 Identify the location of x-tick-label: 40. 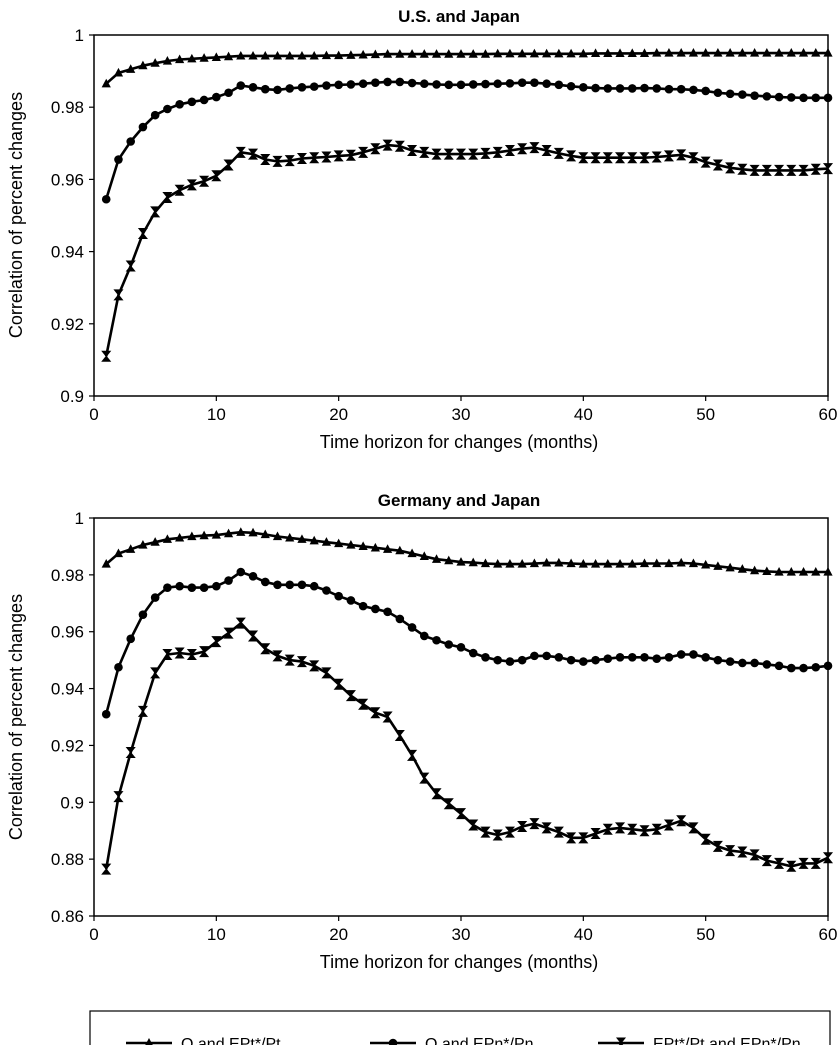
(583, 414).